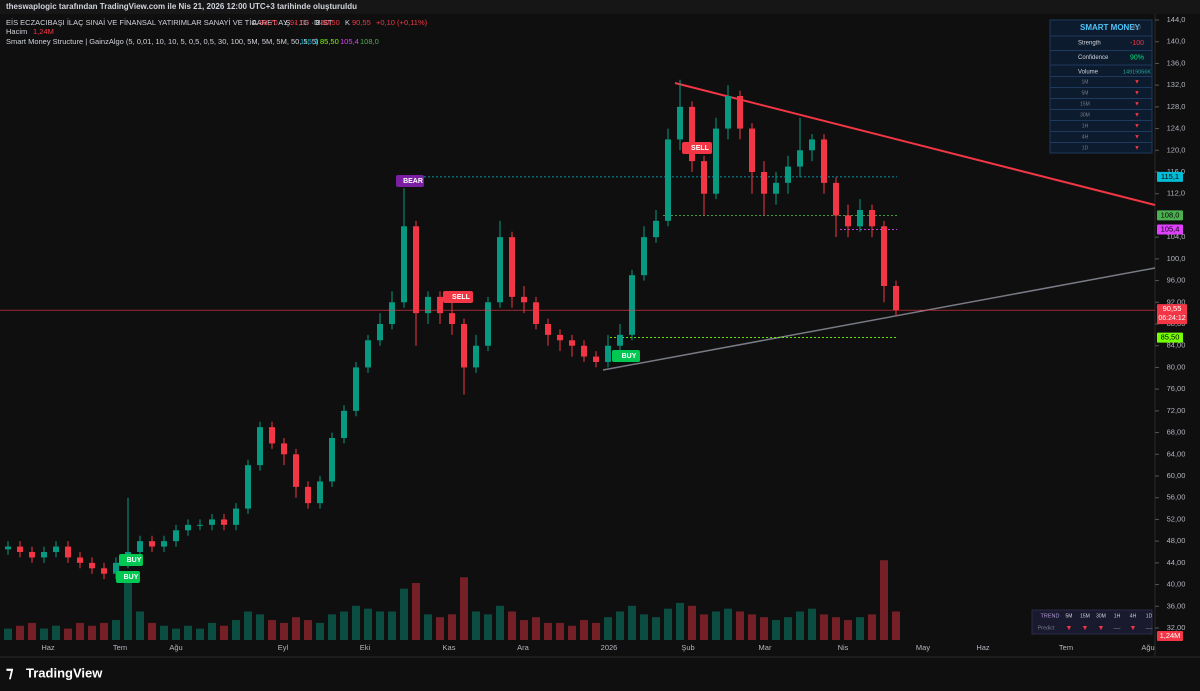  I want to click on panel-row-label: Volume, so click(1088, 73).